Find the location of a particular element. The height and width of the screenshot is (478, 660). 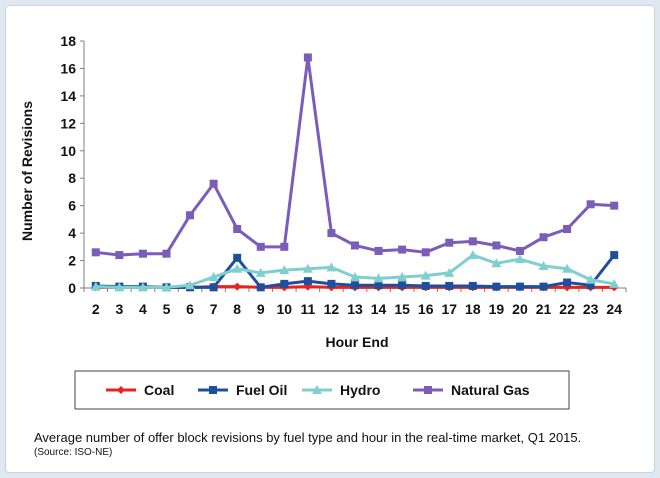

x-tick-label: 2 is located at coordinates (96, 309).